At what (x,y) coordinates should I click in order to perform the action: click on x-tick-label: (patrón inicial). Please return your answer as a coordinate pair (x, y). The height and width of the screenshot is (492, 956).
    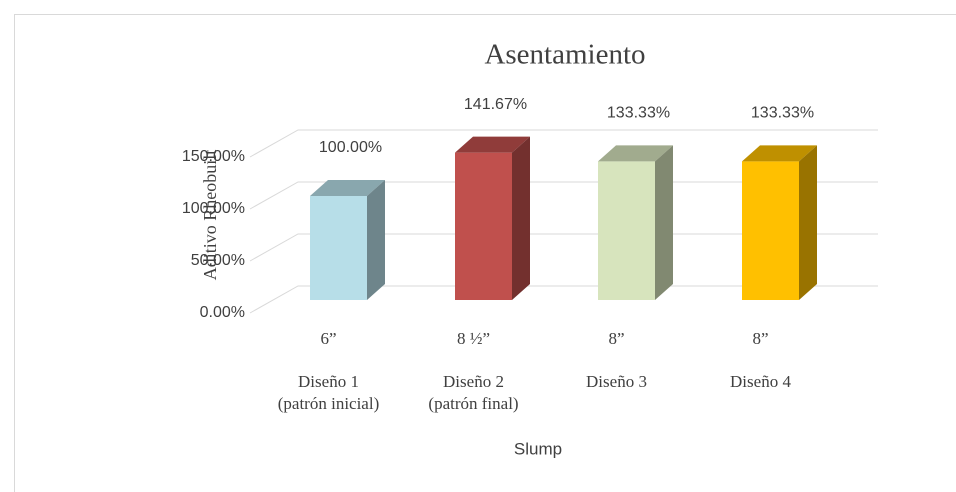
    Looking at the image, I should click on (329, 403).